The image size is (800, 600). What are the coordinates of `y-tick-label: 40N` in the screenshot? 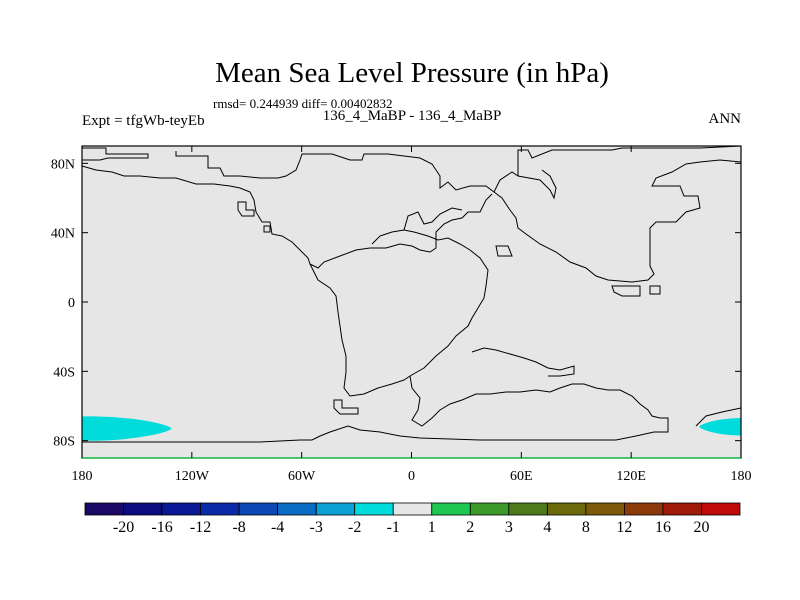 It's located at (63, 234).